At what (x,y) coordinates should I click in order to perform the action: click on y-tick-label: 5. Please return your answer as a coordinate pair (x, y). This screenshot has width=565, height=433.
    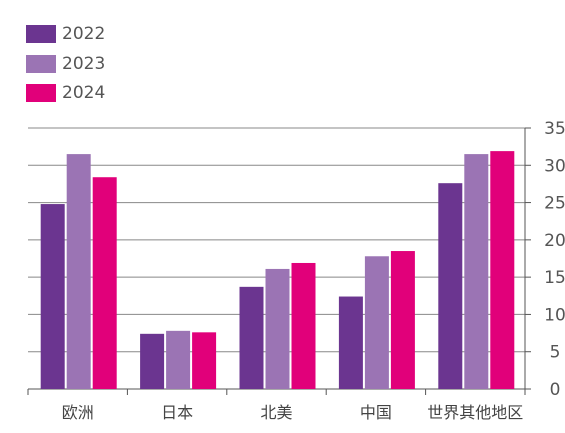
    Looking at the image, I should click on (555, 353).